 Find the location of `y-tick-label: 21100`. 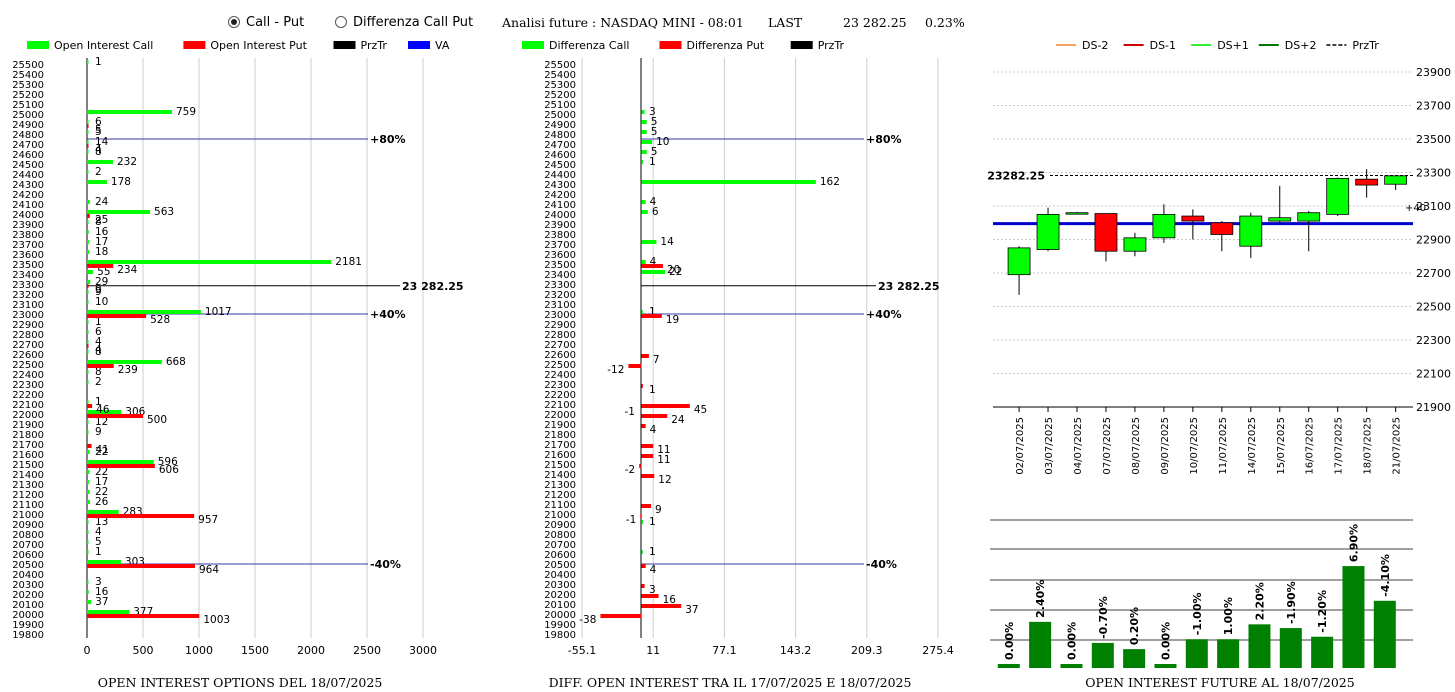

y-tick-label: 21100 is located at coordinates (560, 505).